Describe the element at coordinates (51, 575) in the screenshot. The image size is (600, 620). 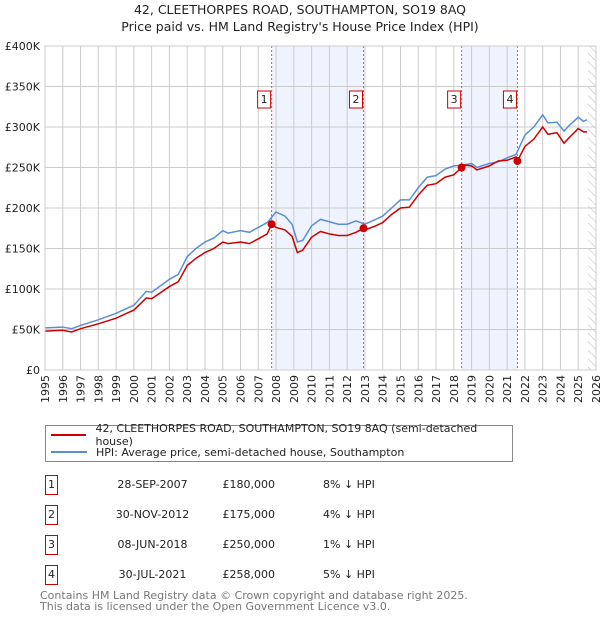
I see `sale-marker-box: 4` at that location.